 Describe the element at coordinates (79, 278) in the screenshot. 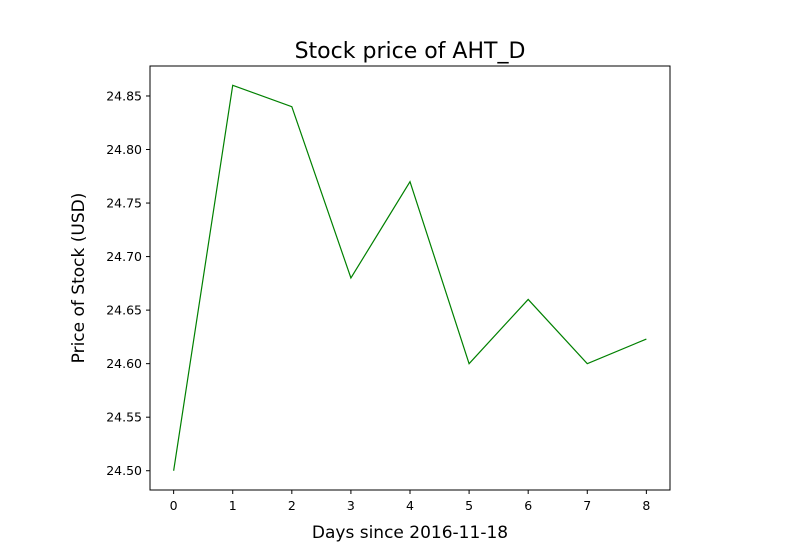

I see `y-axis-label: Price of Stock (USD)` at that location.